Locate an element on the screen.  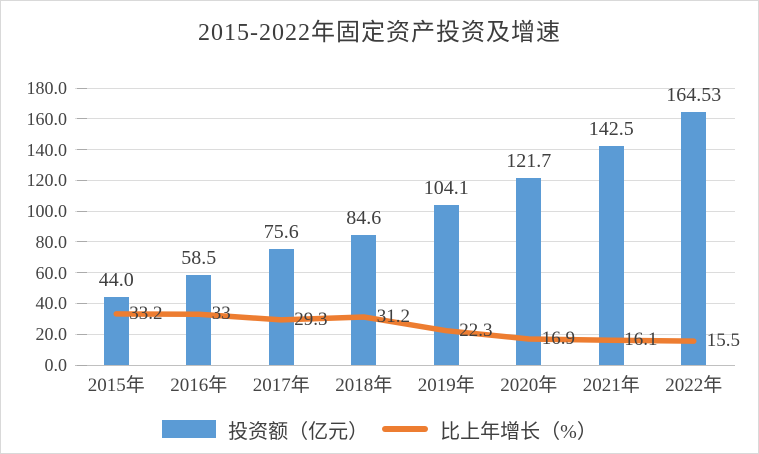
x-axis-label-2021年: 2021年 is located at coordinates (611, 385).